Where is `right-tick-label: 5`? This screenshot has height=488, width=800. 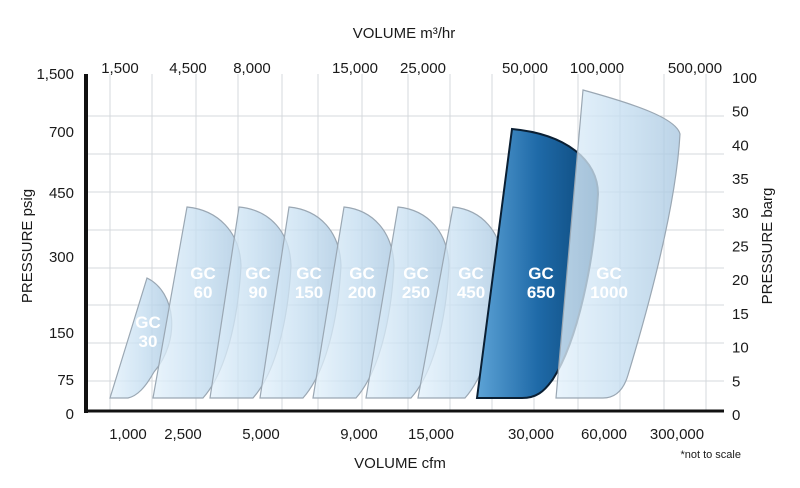 right-tick-label: 5 is located at coordinates (736, 381).